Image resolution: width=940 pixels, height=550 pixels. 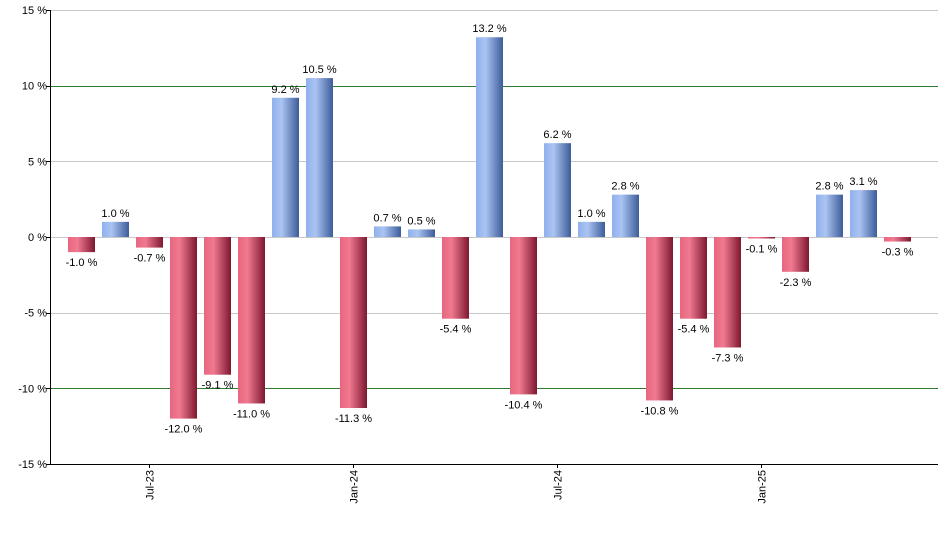 I want to click on bar-value-label: -7.3 %, so click(x=728, y=358).